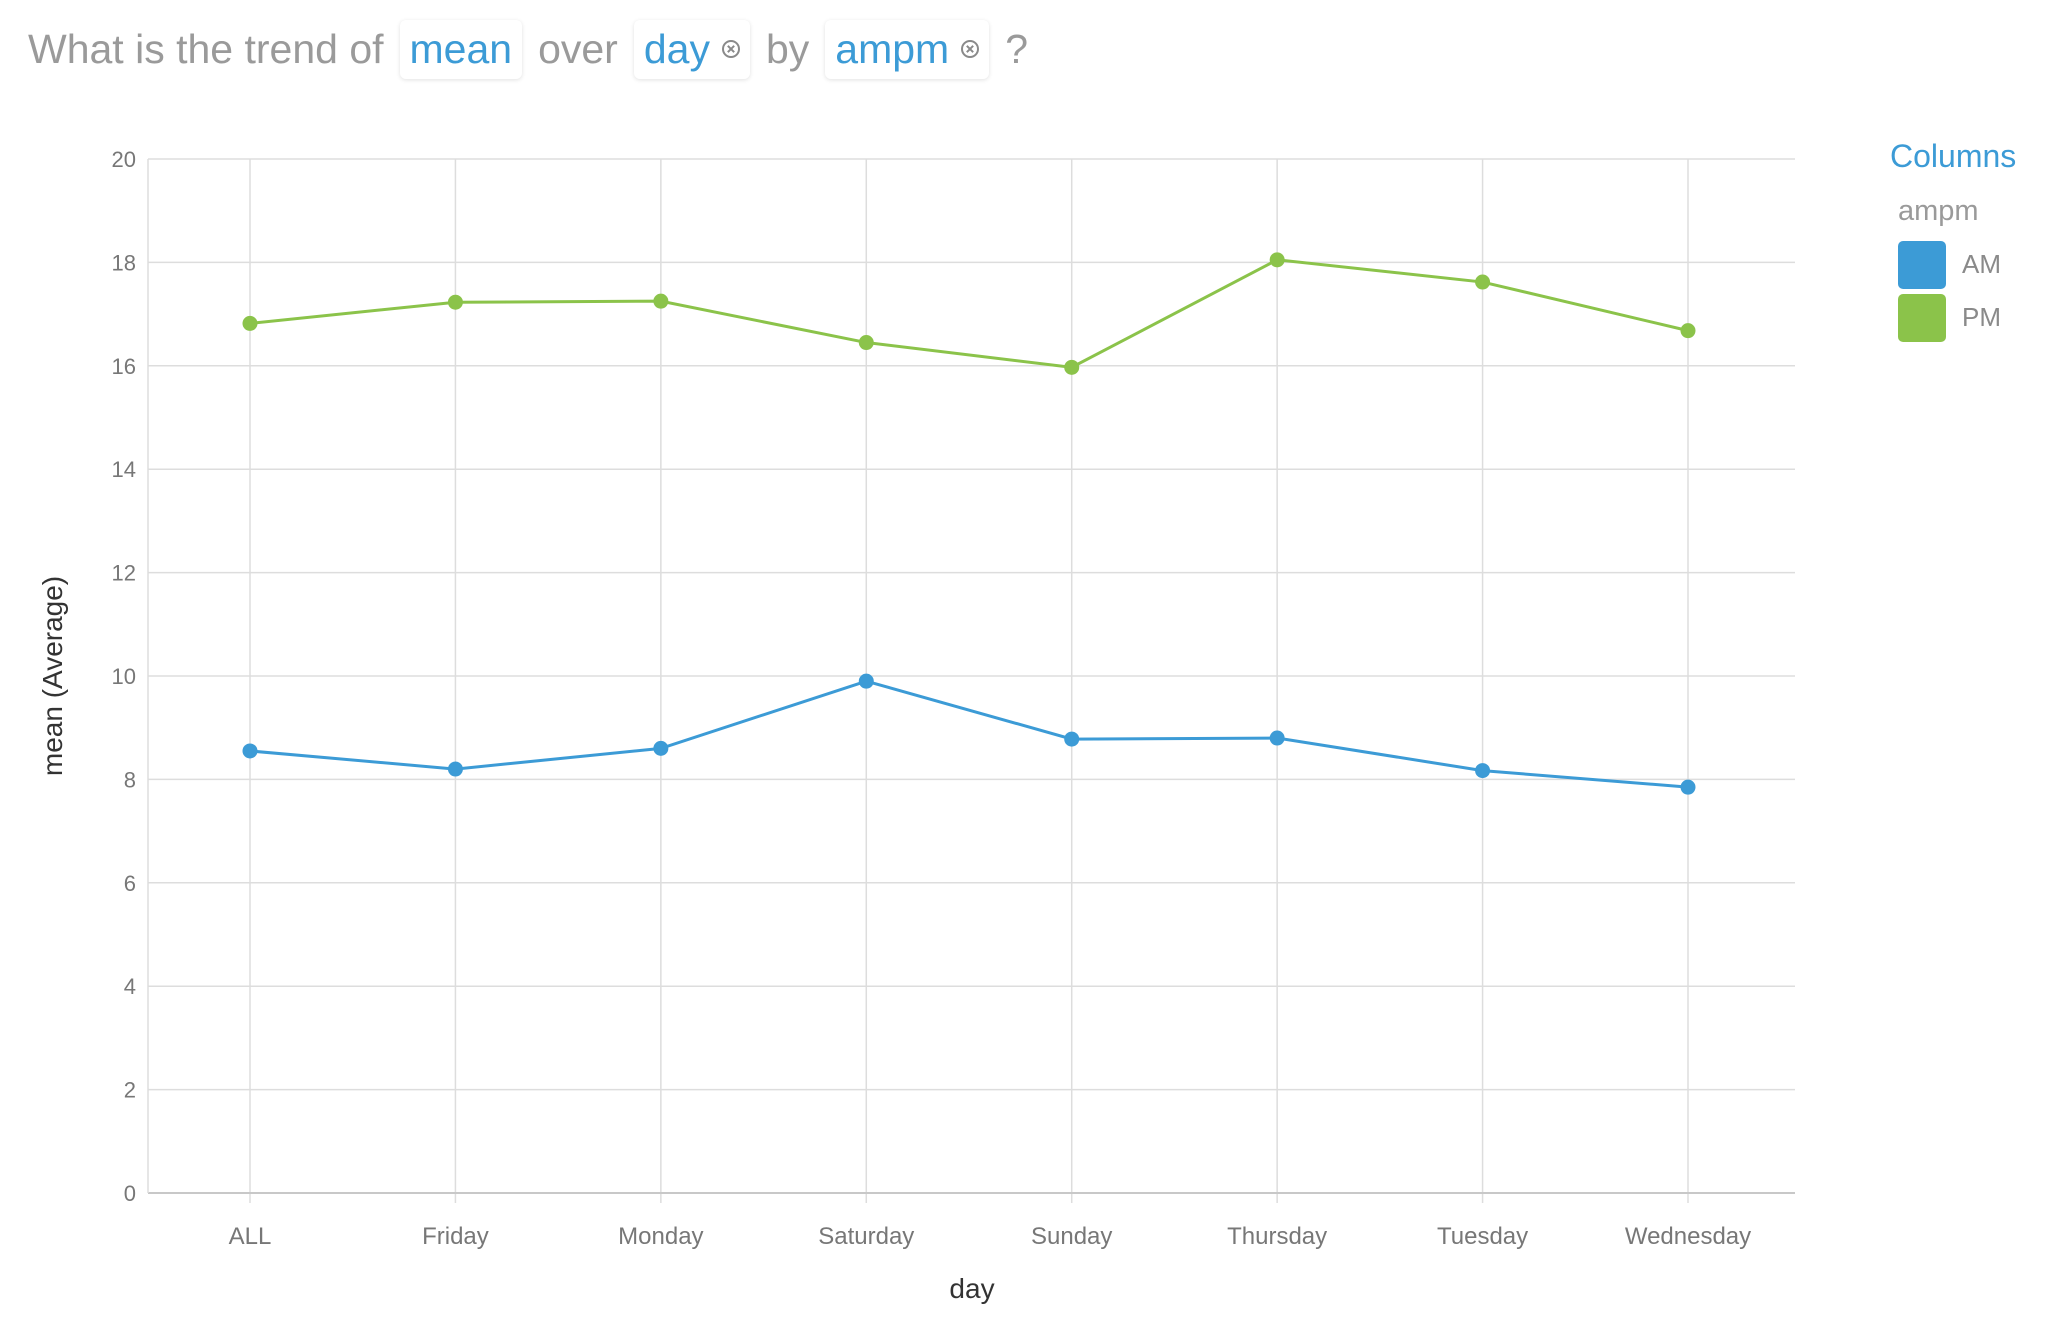  I want to click on y-tick-label: 14, so click(124, 469).